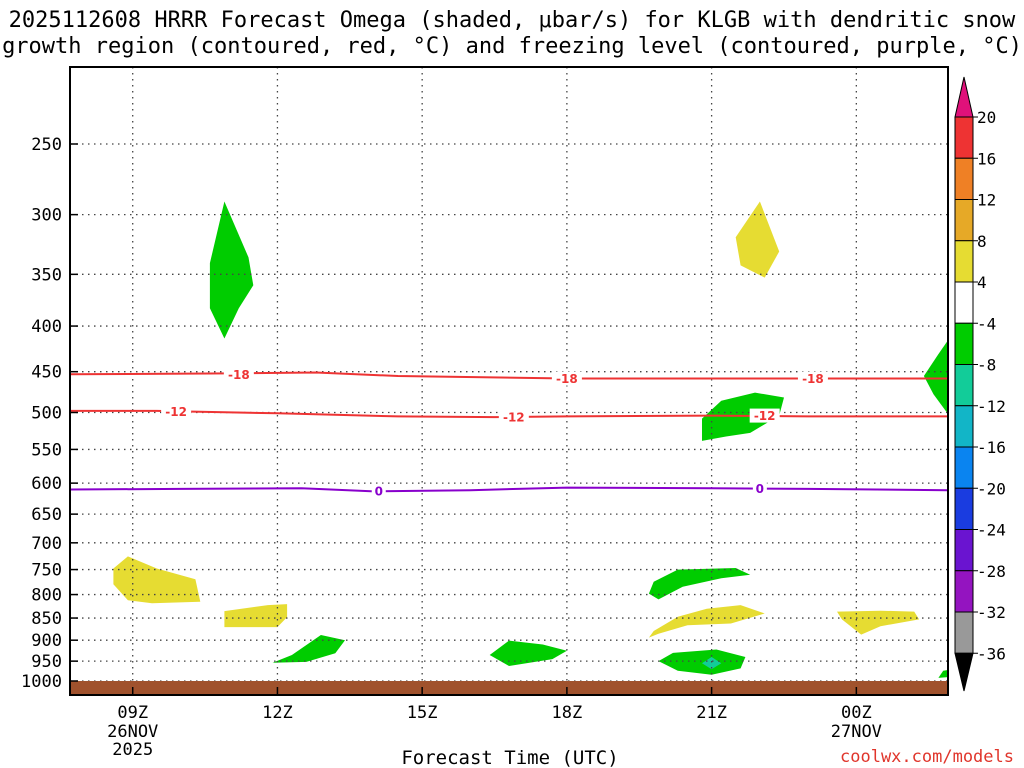 This screenshot has height=768, width=1024. I want to click on y-tick-label: 850, so click(46, 619).